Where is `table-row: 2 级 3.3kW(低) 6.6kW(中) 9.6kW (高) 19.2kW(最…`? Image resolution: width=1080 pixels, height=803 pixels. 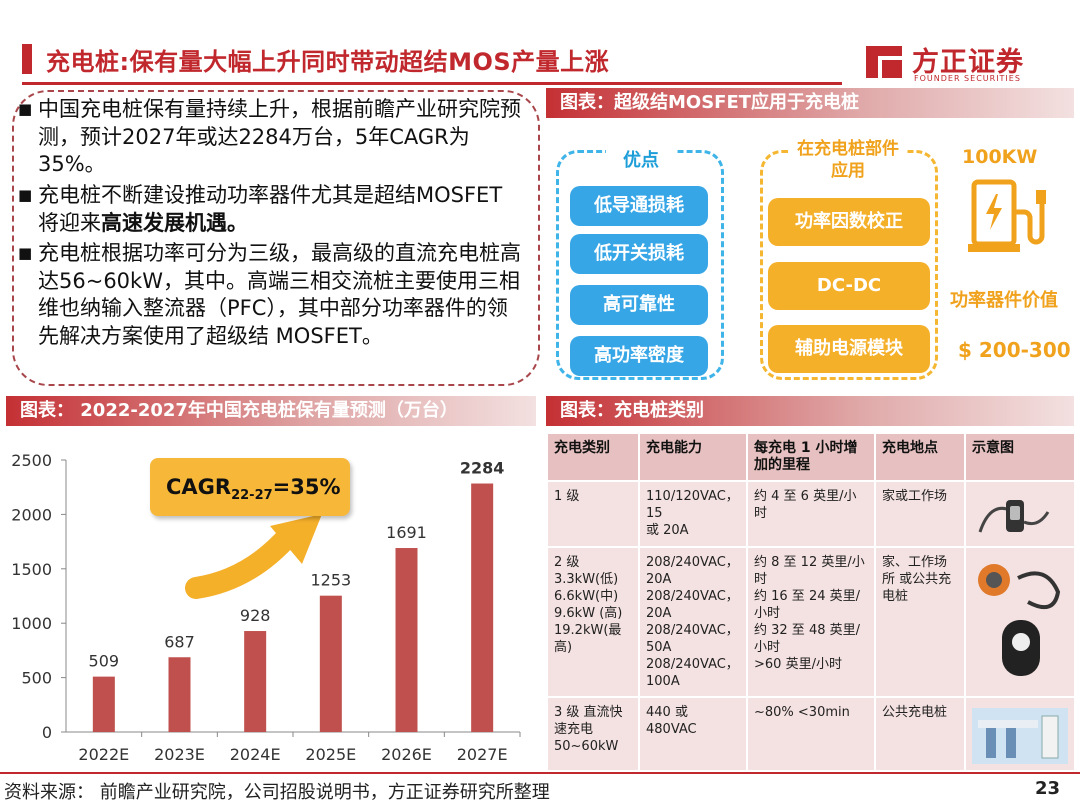
table-row: 2 级 3.3kW(低) 6.6kW(中) 9.6kW (高) 19.2kW(最… is located at coordinates (811, 622).